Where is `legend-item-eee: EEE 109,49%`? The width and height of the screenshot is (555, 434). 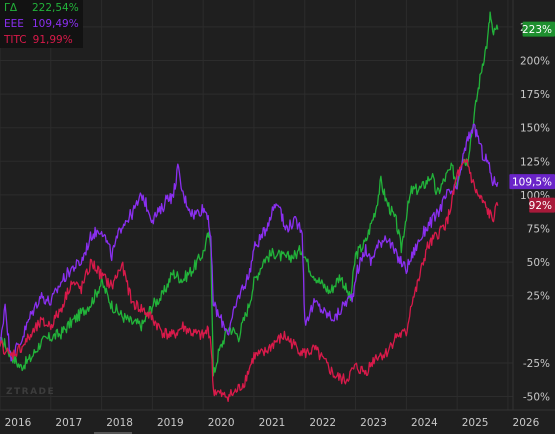
legend-item-eee: EEE 109,49% is located at coordinates (41, 24).